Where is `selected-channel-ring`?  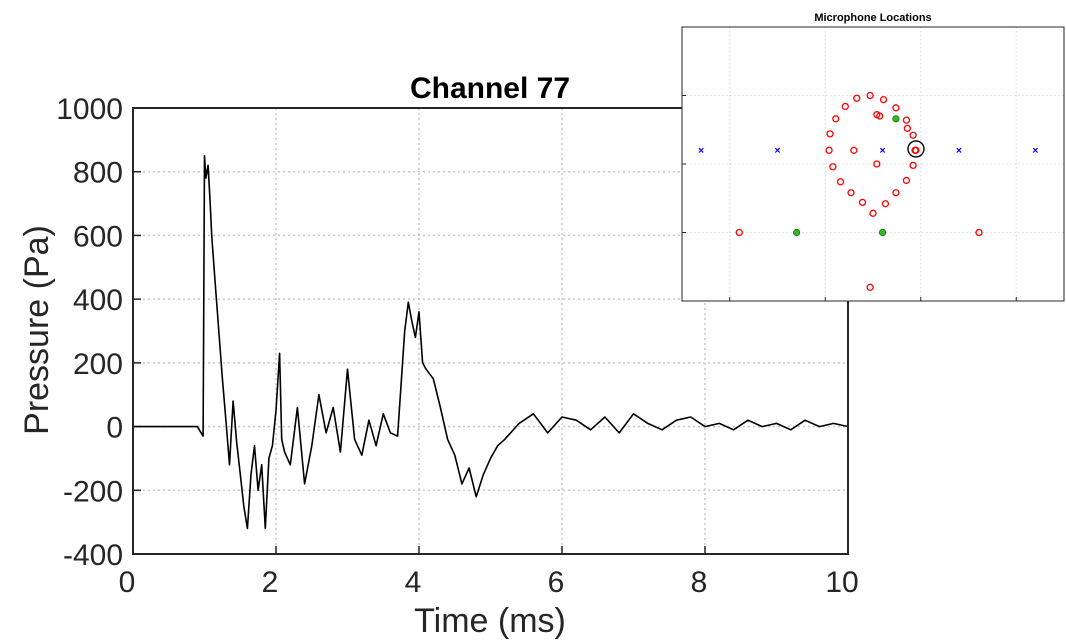
selected-channel-ring is located at coordinates (916, 149).